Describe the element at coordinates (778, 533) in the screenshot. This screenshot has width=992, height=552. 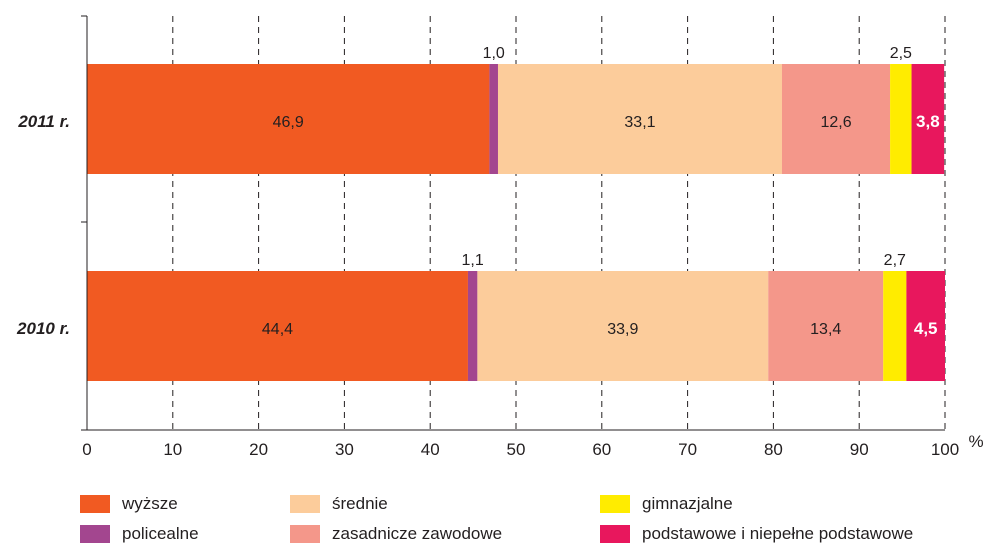
I see `legend-label: podstawowe i niepełne podstawowe` at that location.